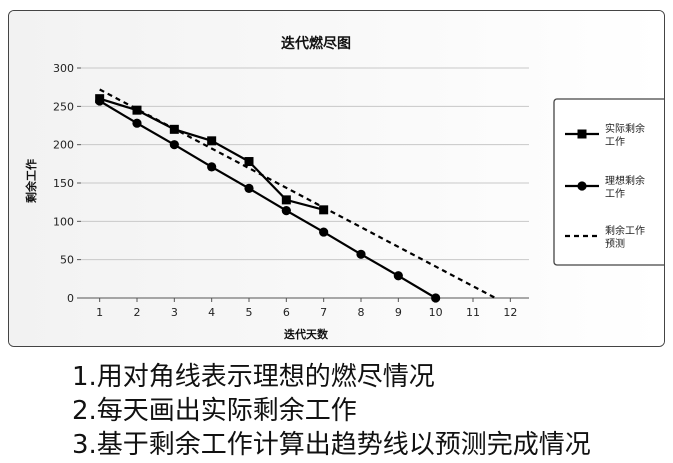  I want to click on legend-label: 预测, so click(615, 243).